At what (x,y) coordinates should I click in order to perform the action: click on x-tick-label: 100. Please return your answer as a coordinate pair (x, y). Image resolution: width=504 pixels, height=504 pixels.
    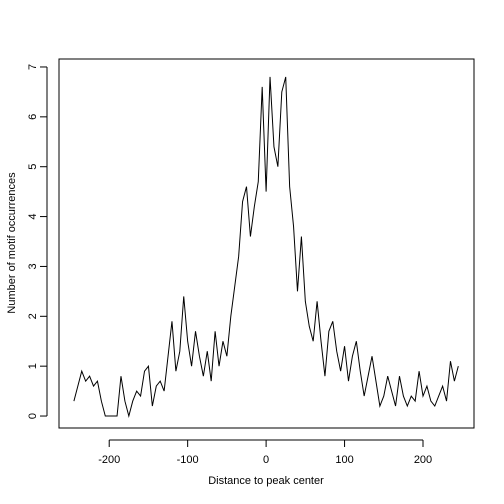
    Looking at the image, I should click on (344, 460).